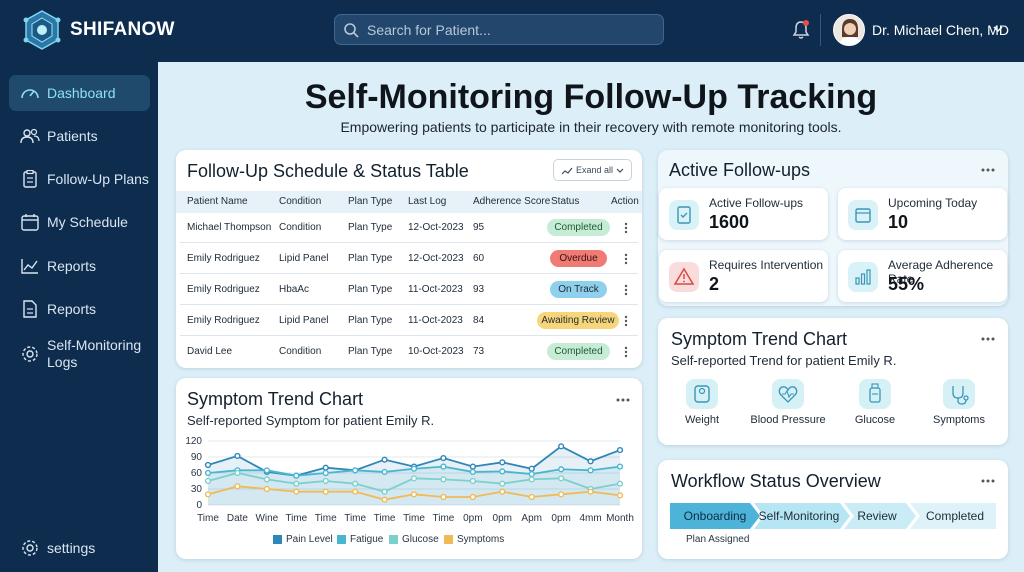 The image size is (1024, 572). What do you see at coordinates (702, 420) in the screenshot?
I see `metric-label-weight: Weight` at bounding box center [702, 420].